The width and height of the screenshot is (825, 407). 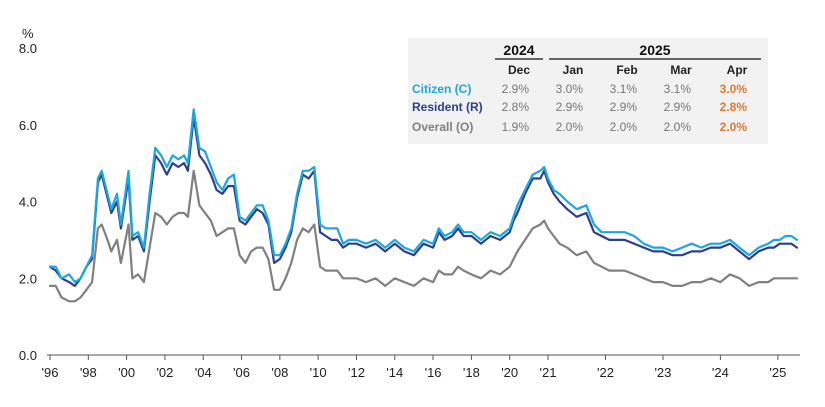 What do you see at coordinates (88, 372) in the screenshot?
I see `x-tick-label: '98` at bounding box center [88, 372].